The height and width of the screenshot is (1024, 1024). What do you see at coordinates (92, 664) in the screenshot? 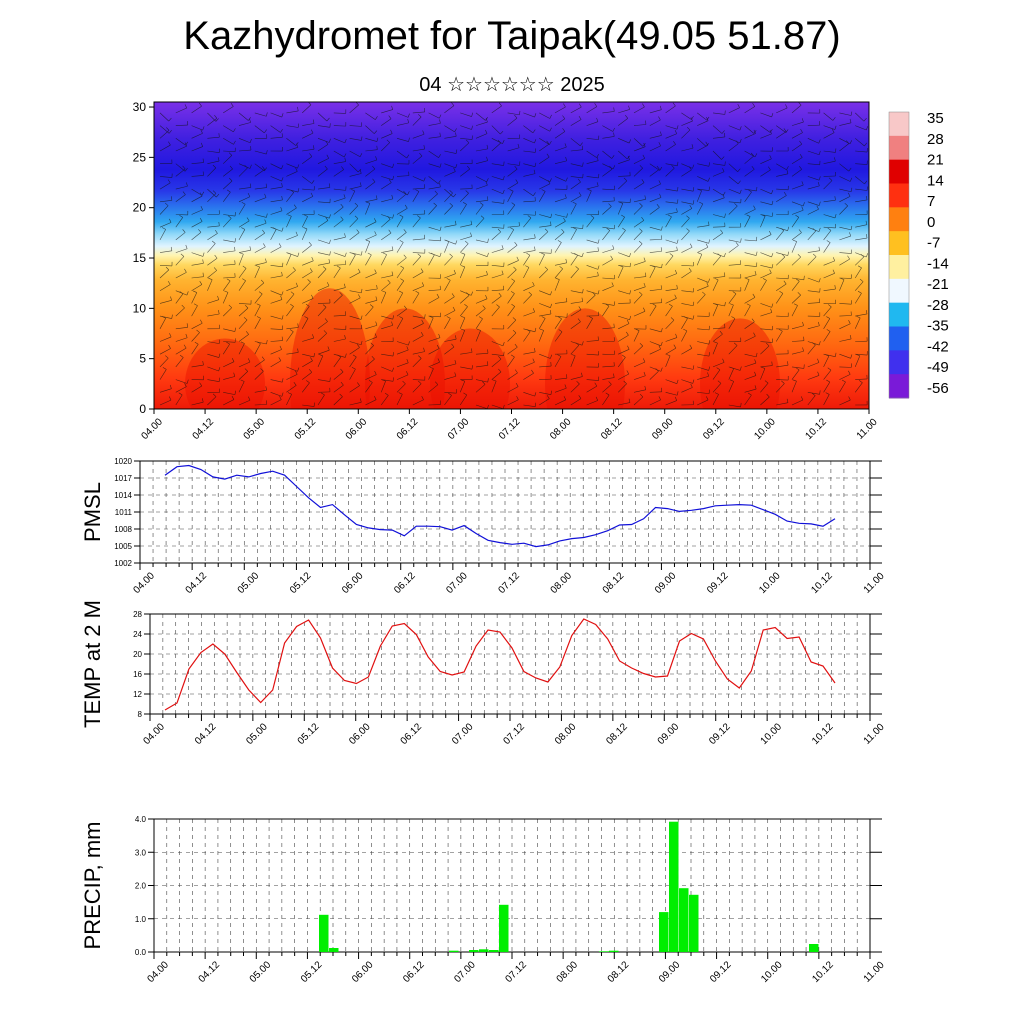
I see `y-axis-label: TEMP at 2 M` at bounding box center [92, 664].